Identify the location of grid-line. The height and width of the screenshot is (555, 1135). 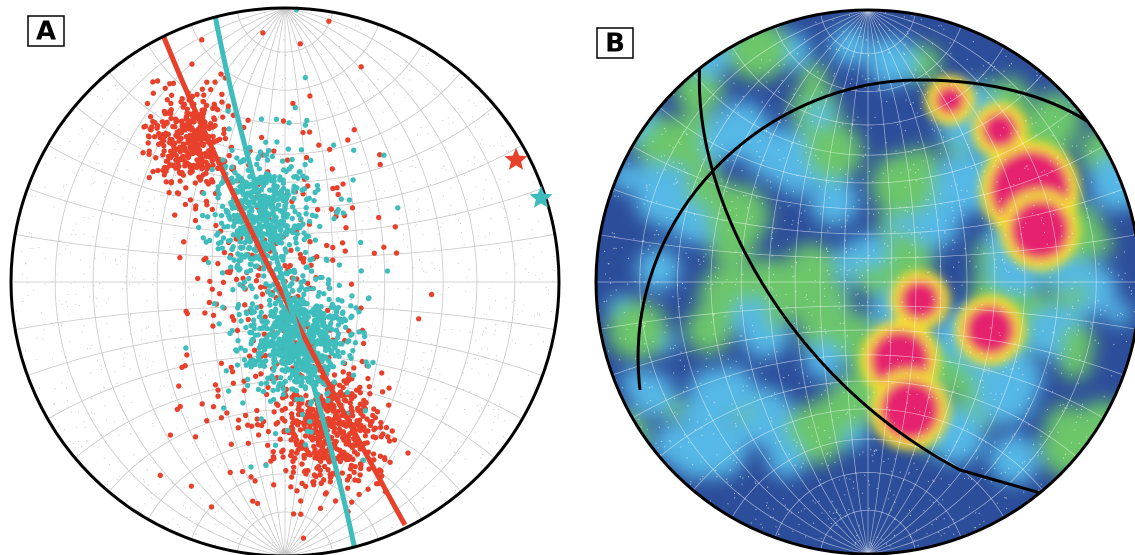
(285, 531).